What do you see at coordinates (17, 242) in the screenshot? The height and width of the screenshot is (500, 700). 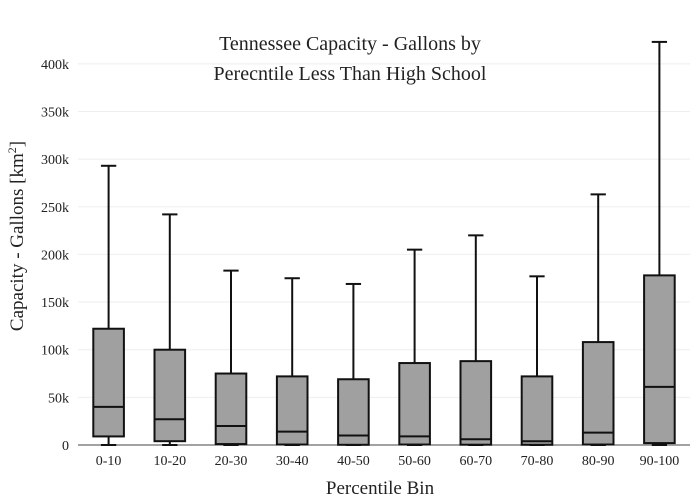 I see `y-axis-title-main: Capacity - Gallons [km` at bounding box center [17, 242].